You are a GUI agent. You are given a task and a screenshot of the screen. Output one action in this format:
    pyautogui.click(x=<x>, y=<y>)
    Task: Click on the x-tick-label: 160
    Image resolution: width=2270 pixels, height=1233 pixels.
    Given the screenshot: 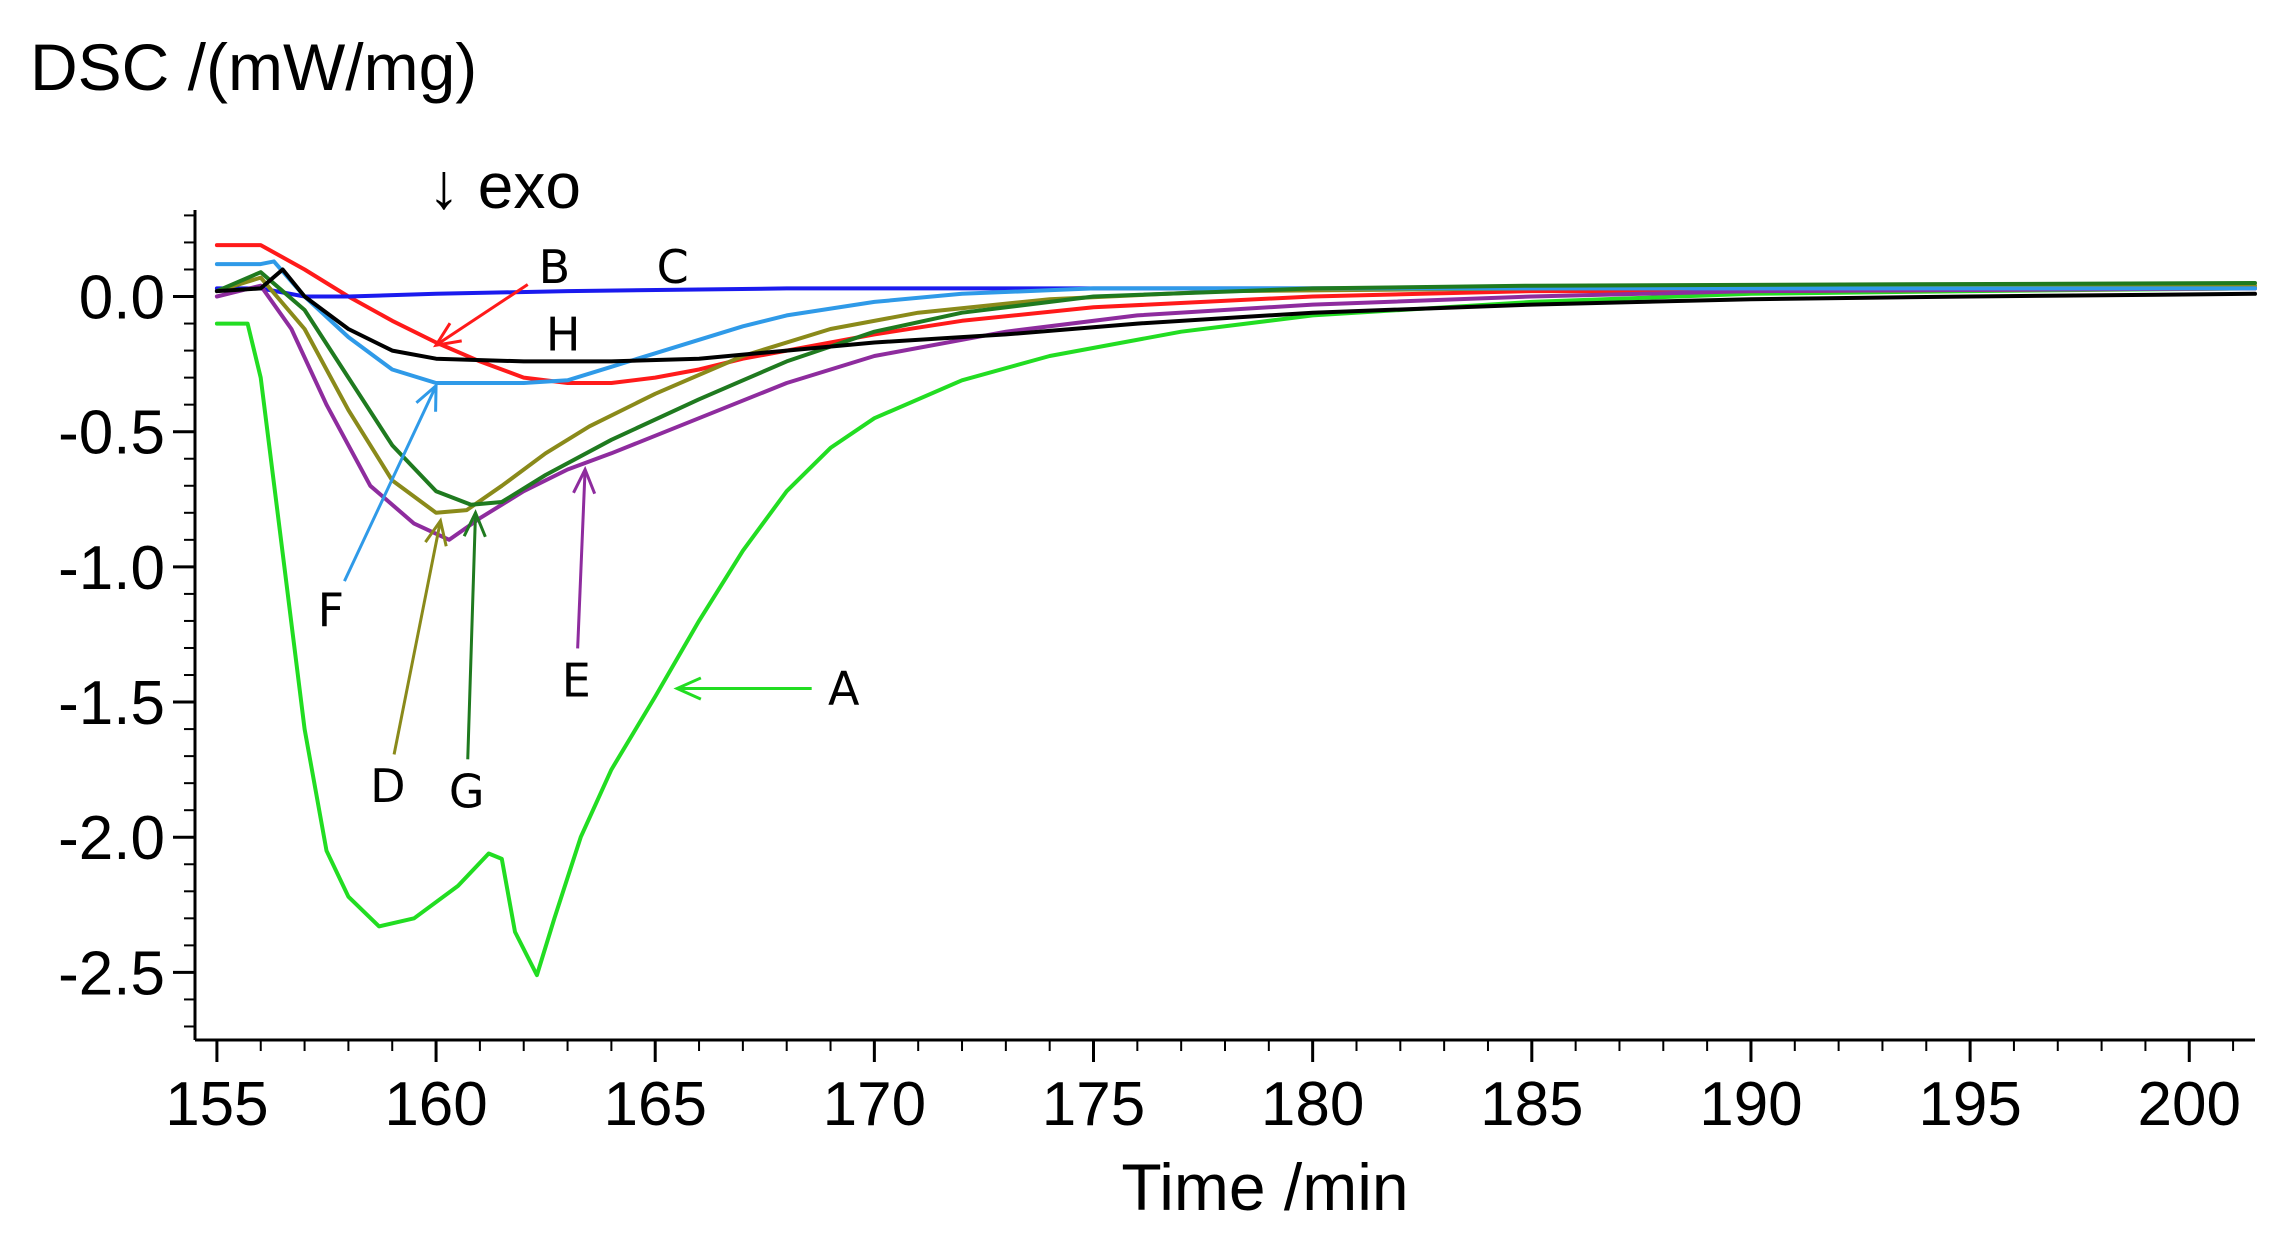 What is the action you would take?
    pyautogui.click(x=435, y=1104)
    